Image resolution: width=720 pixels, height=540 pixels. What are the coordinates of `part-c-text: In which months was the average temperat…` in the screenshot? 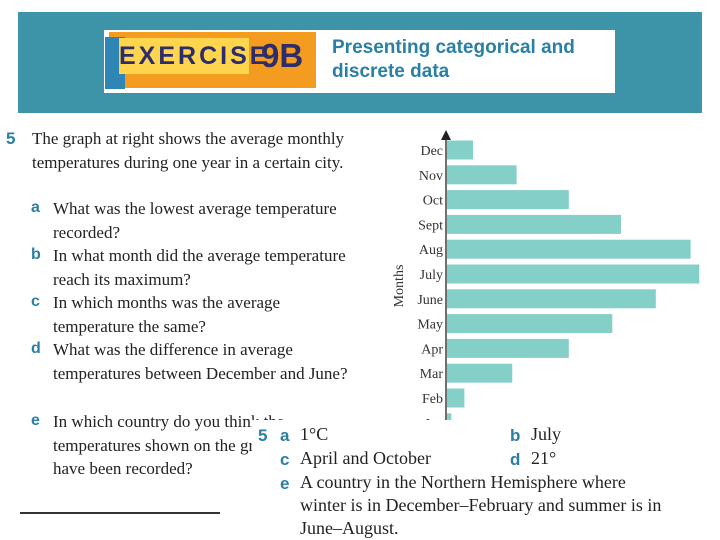 It's located at (167, 314).